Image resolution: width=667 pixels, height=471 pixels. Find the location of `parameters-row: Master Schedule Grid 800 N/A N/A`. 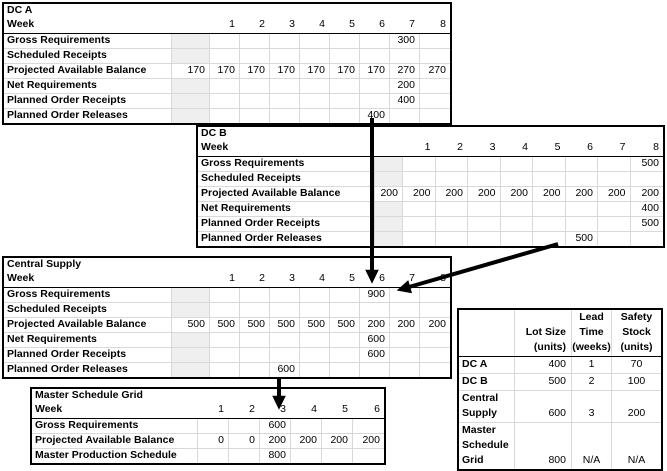

parameters-row: Master Schedule Grid 800 N/A N/A is located at coordinates (560, 446).